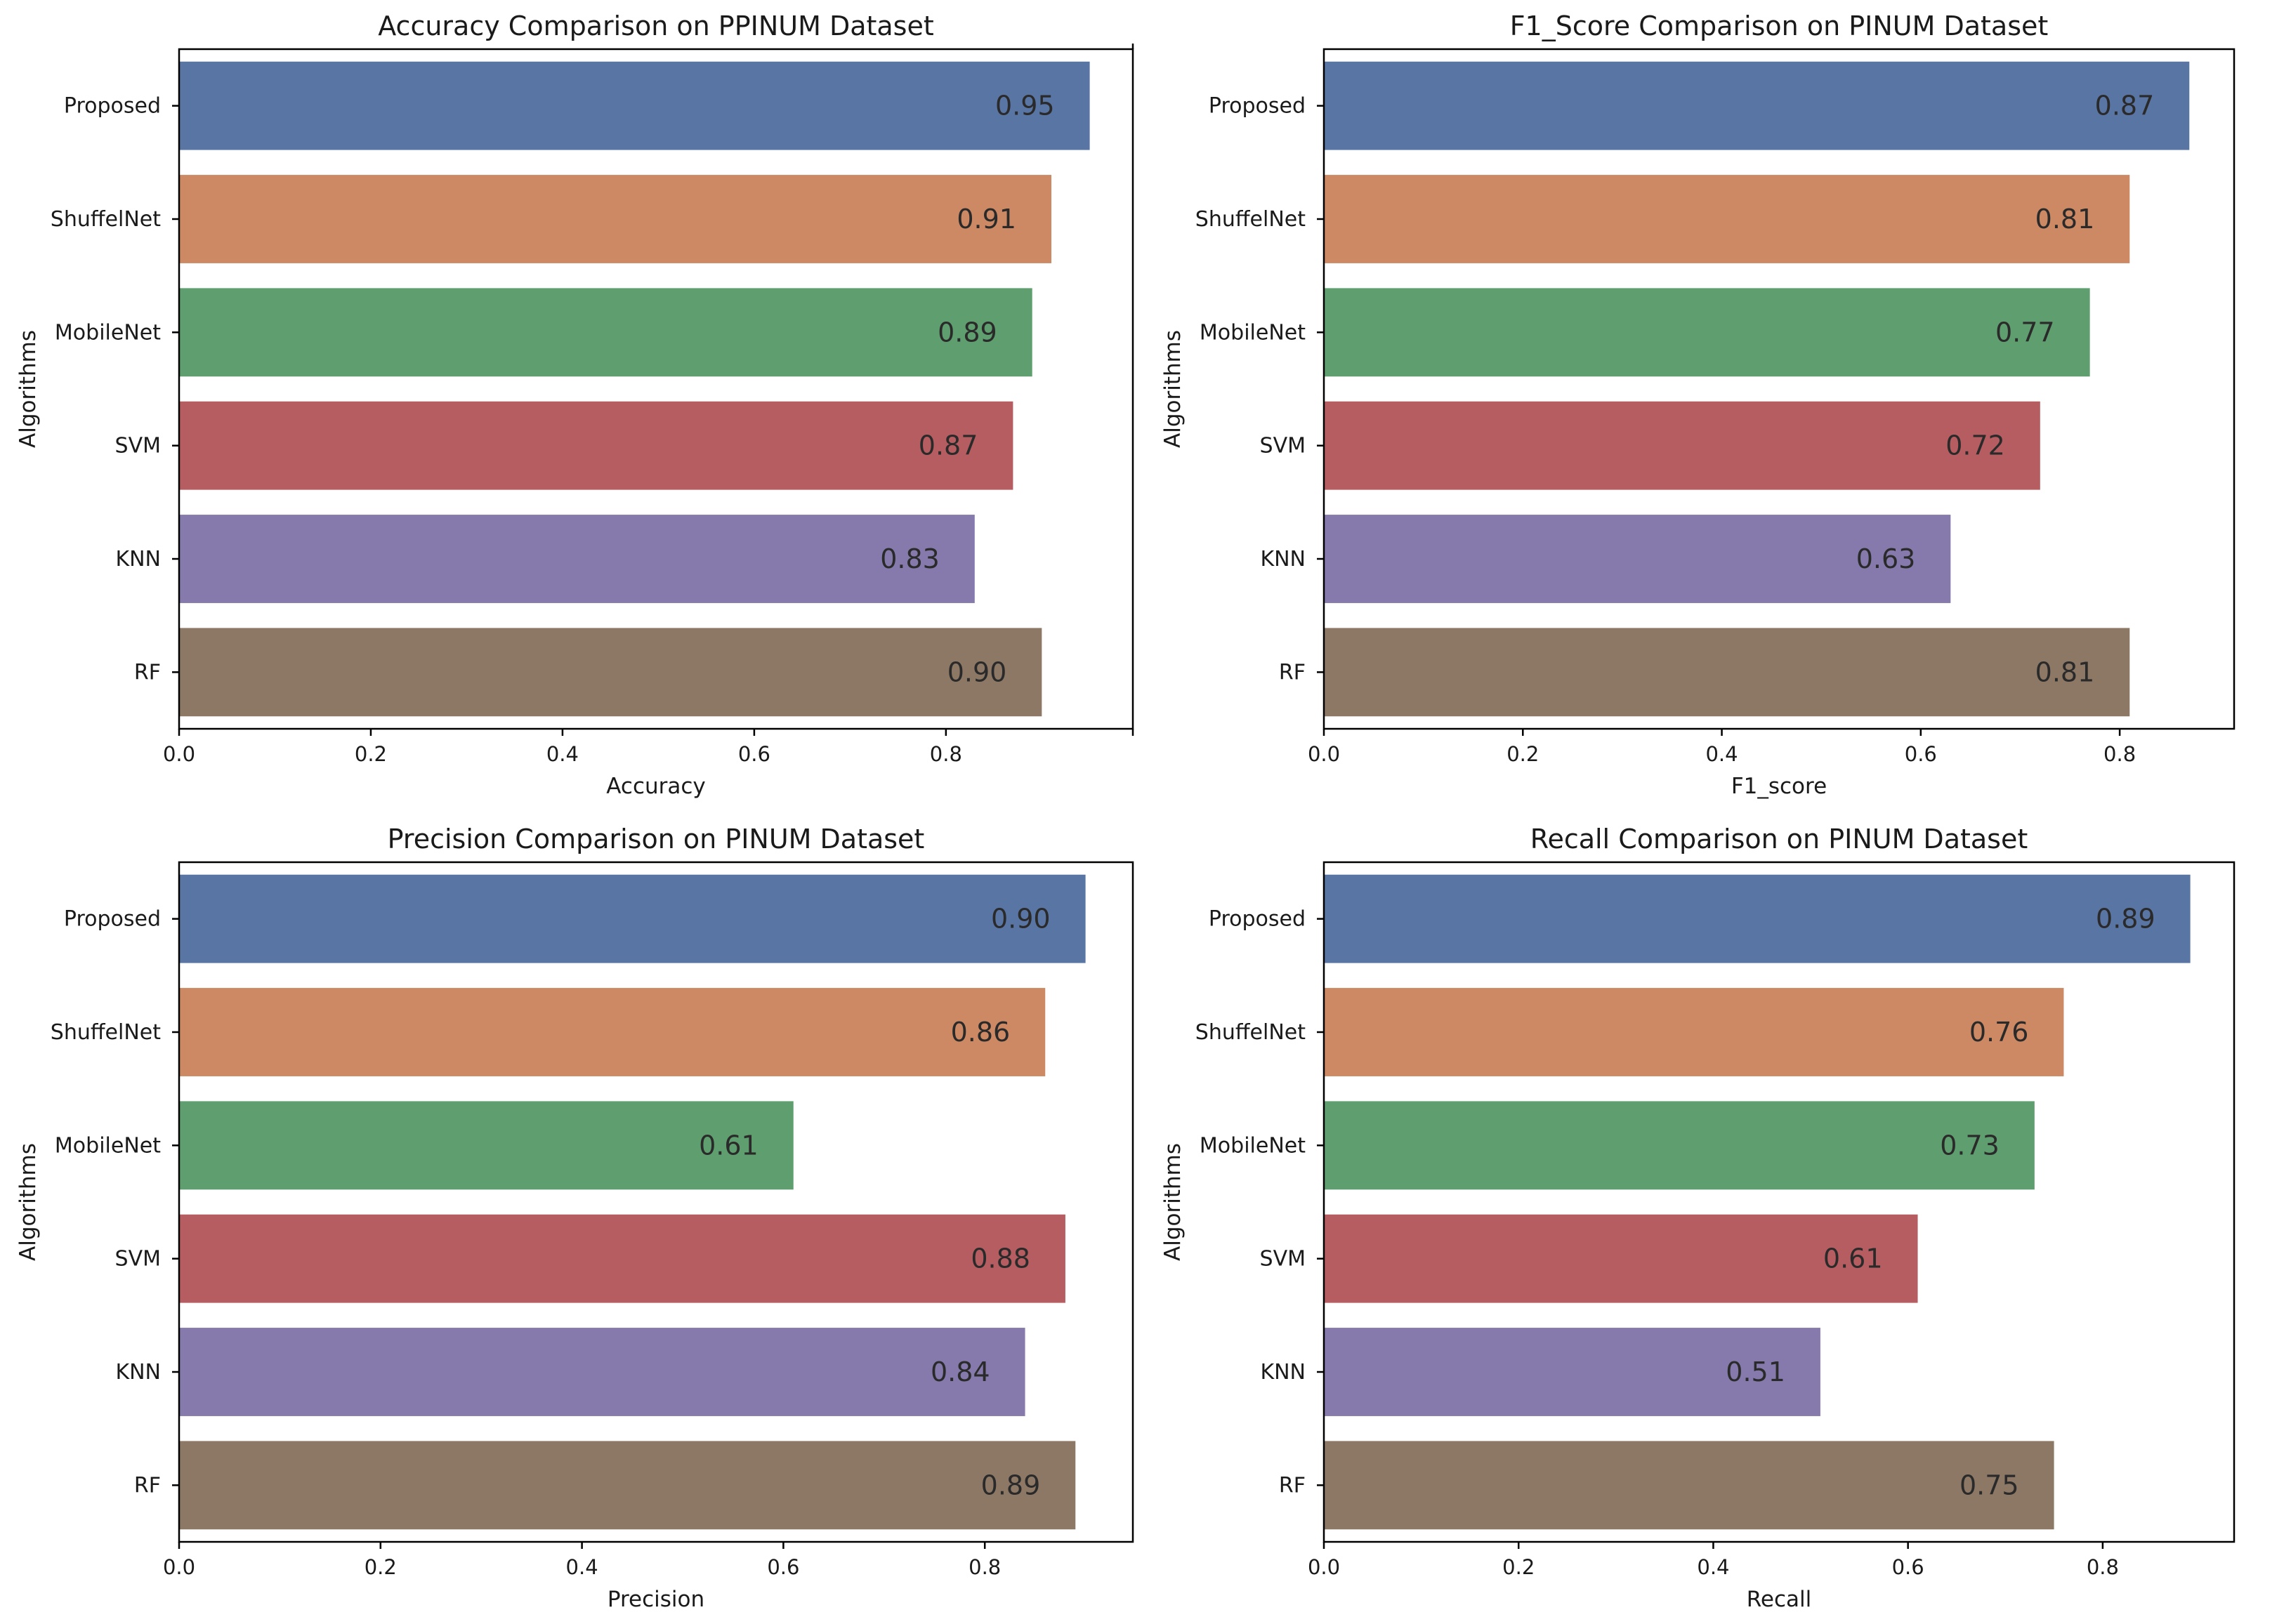 The image size is (2291, 1624). What do you see at coordinates (656, 1599) in the screenshot?
I see `x-axis-label: Precision` at bounding box center [656, 1599].